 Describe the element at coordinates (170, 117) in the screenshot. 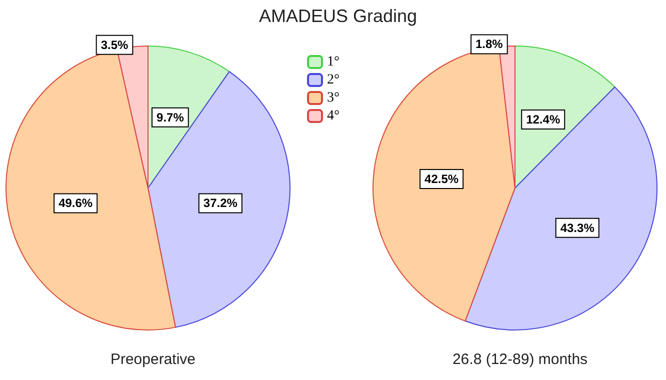

I see `data-label: 9.7%` at that location.